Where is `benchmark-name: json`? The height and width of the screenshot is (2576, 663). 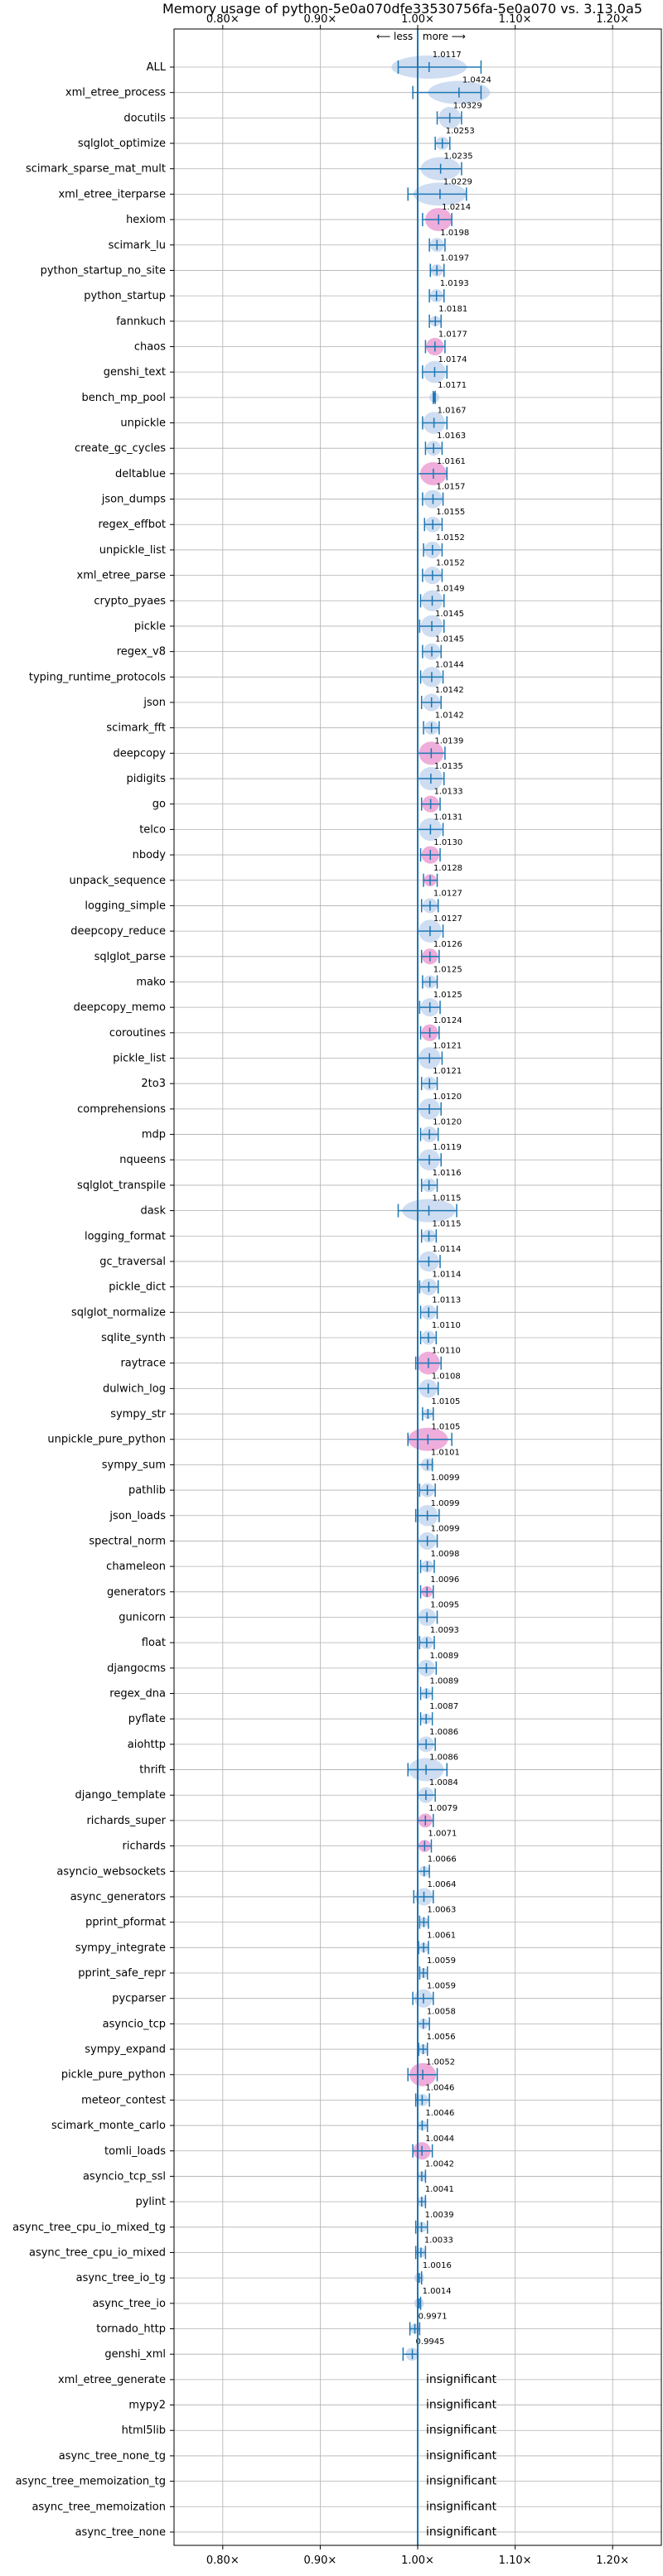 benchmark-name: json is located at coordinates (154, 703).